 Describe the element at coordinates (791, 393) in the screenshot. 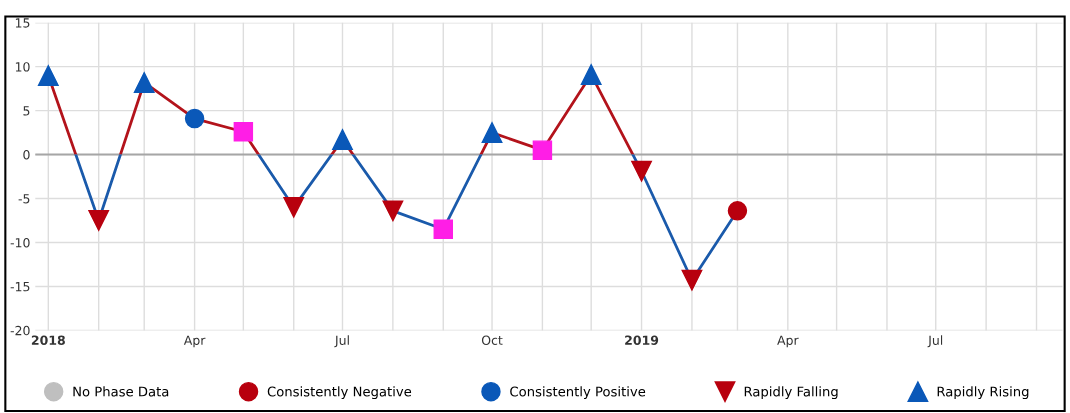

I see `legend-label: Rapidly Falling` at that location.